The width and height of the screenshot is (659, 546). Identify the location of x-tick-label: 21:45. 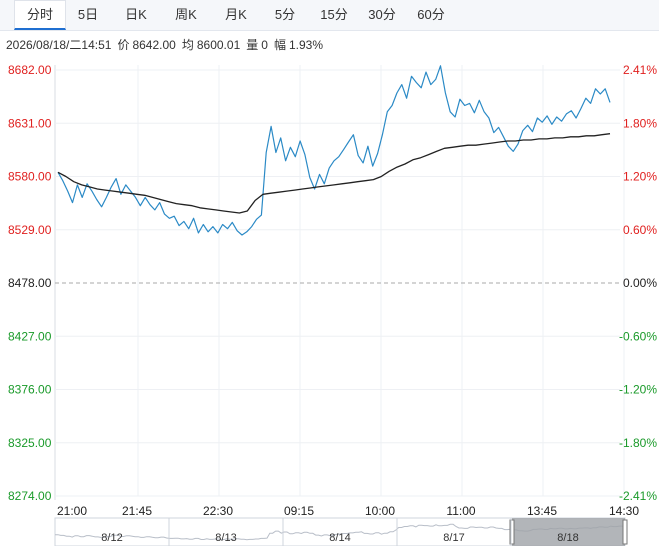
(137, 511).